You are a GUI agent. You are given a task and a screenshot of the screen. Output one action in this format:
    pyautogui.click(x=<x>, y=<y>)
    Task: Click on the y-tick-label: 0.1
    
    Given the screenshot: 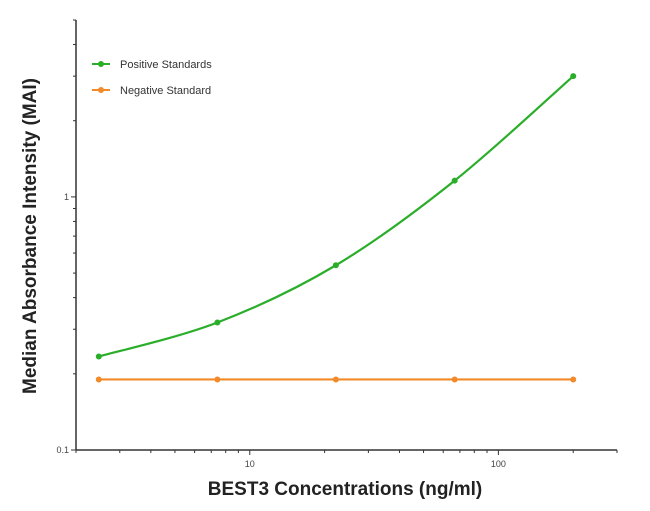 What is the action you would take?
    pyautogui.click(x=62, y=450)
    